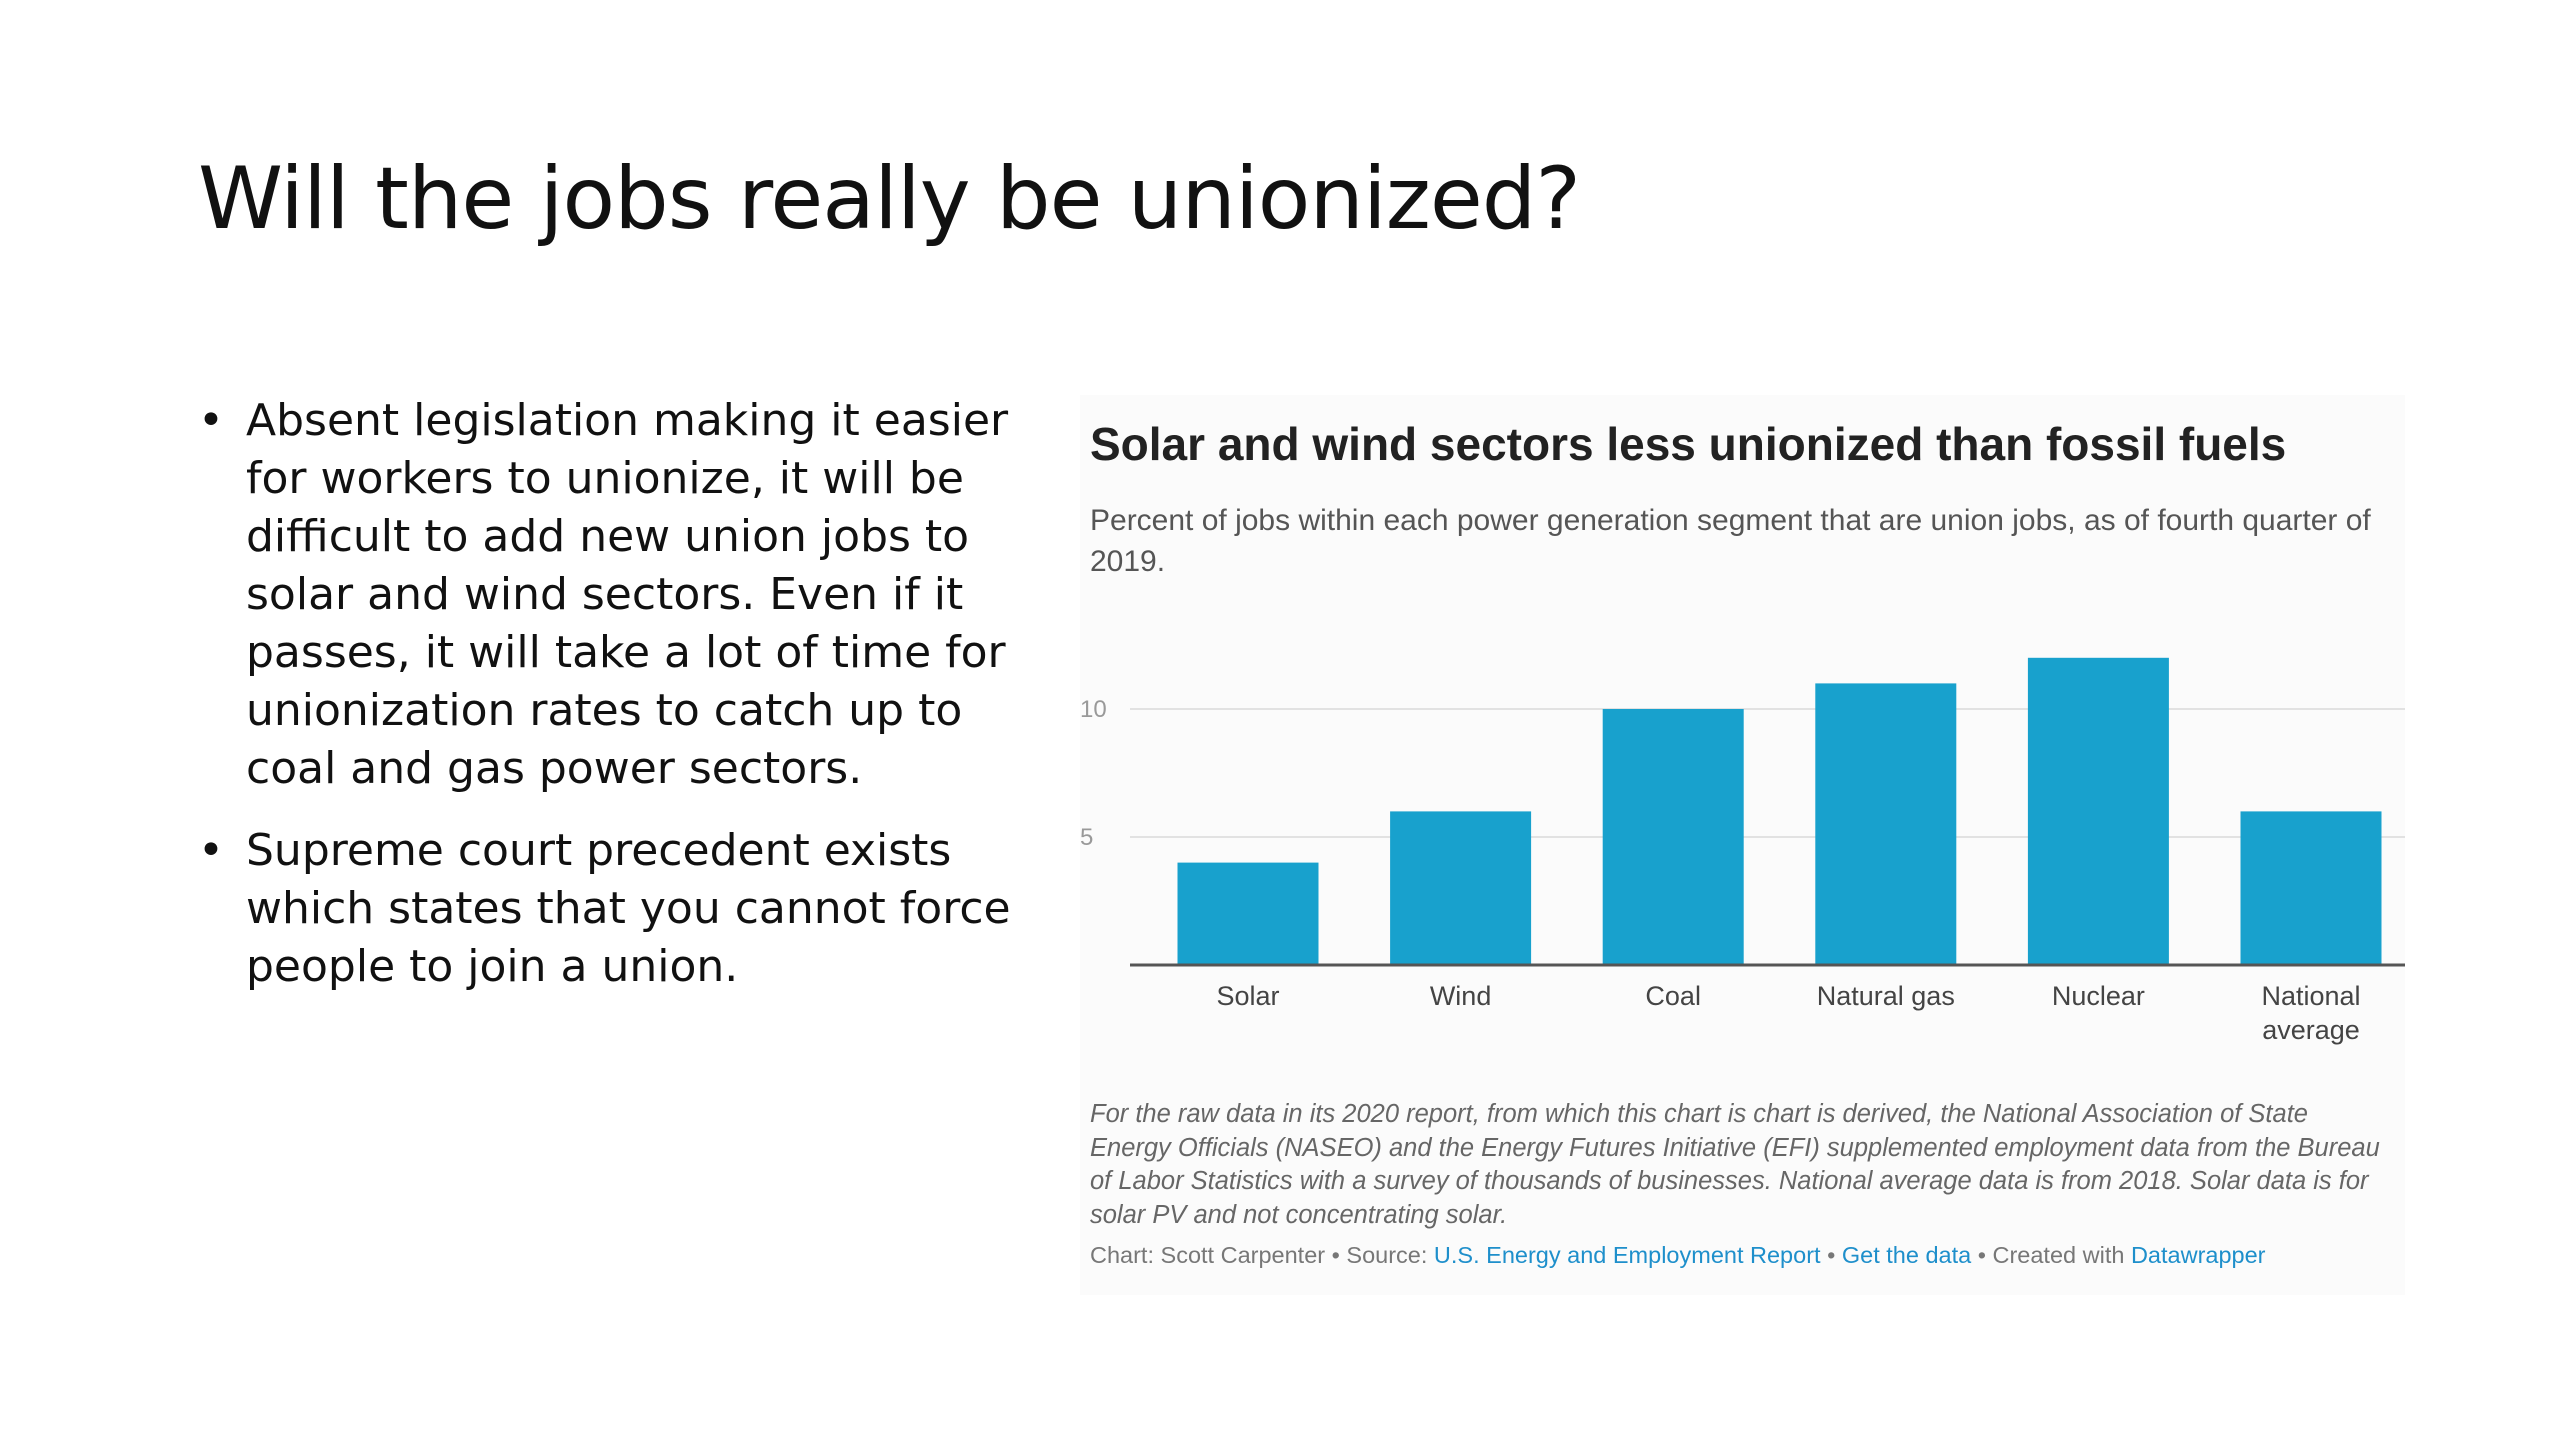  I want to click on source-label: • Source:, so click(1379, 1255).